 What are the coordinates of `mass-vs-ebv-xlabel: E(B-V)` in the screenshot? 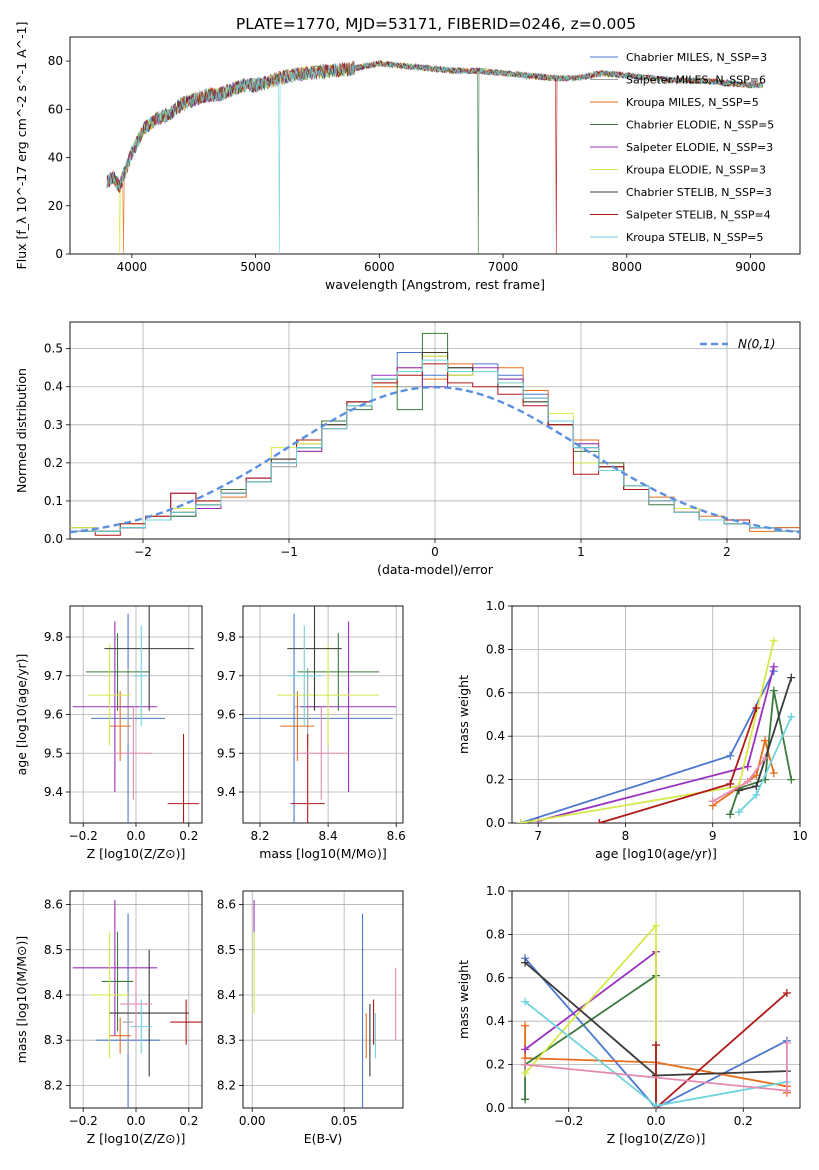 It's located at (323, 1138).